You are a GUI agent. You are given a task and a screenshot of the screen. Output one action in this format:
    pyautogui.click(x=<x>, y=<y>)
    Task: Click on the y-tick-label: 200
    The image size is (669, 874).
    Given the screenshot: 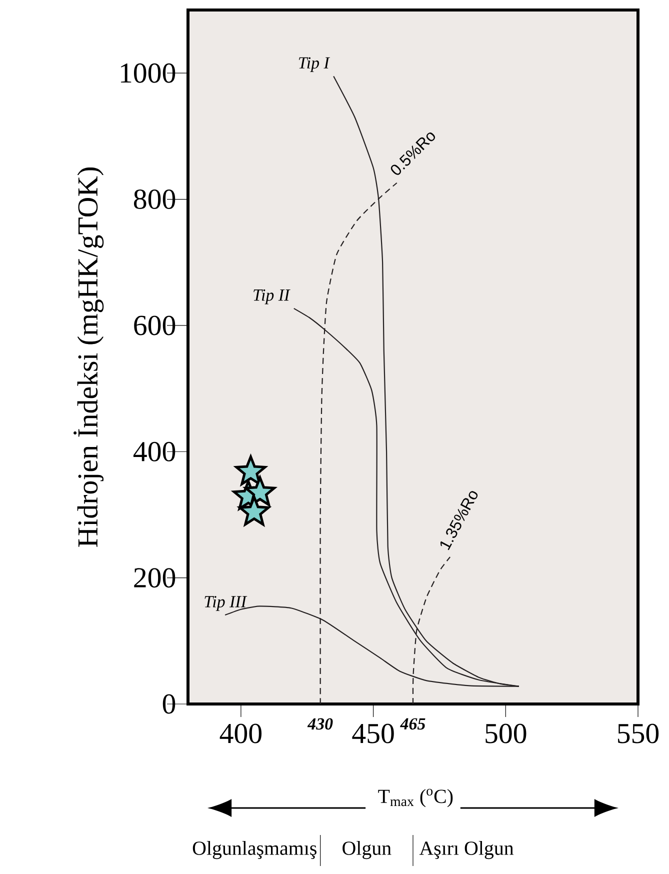 What is the action you would take?
    pyautogui.click(x=155, y=578)
    